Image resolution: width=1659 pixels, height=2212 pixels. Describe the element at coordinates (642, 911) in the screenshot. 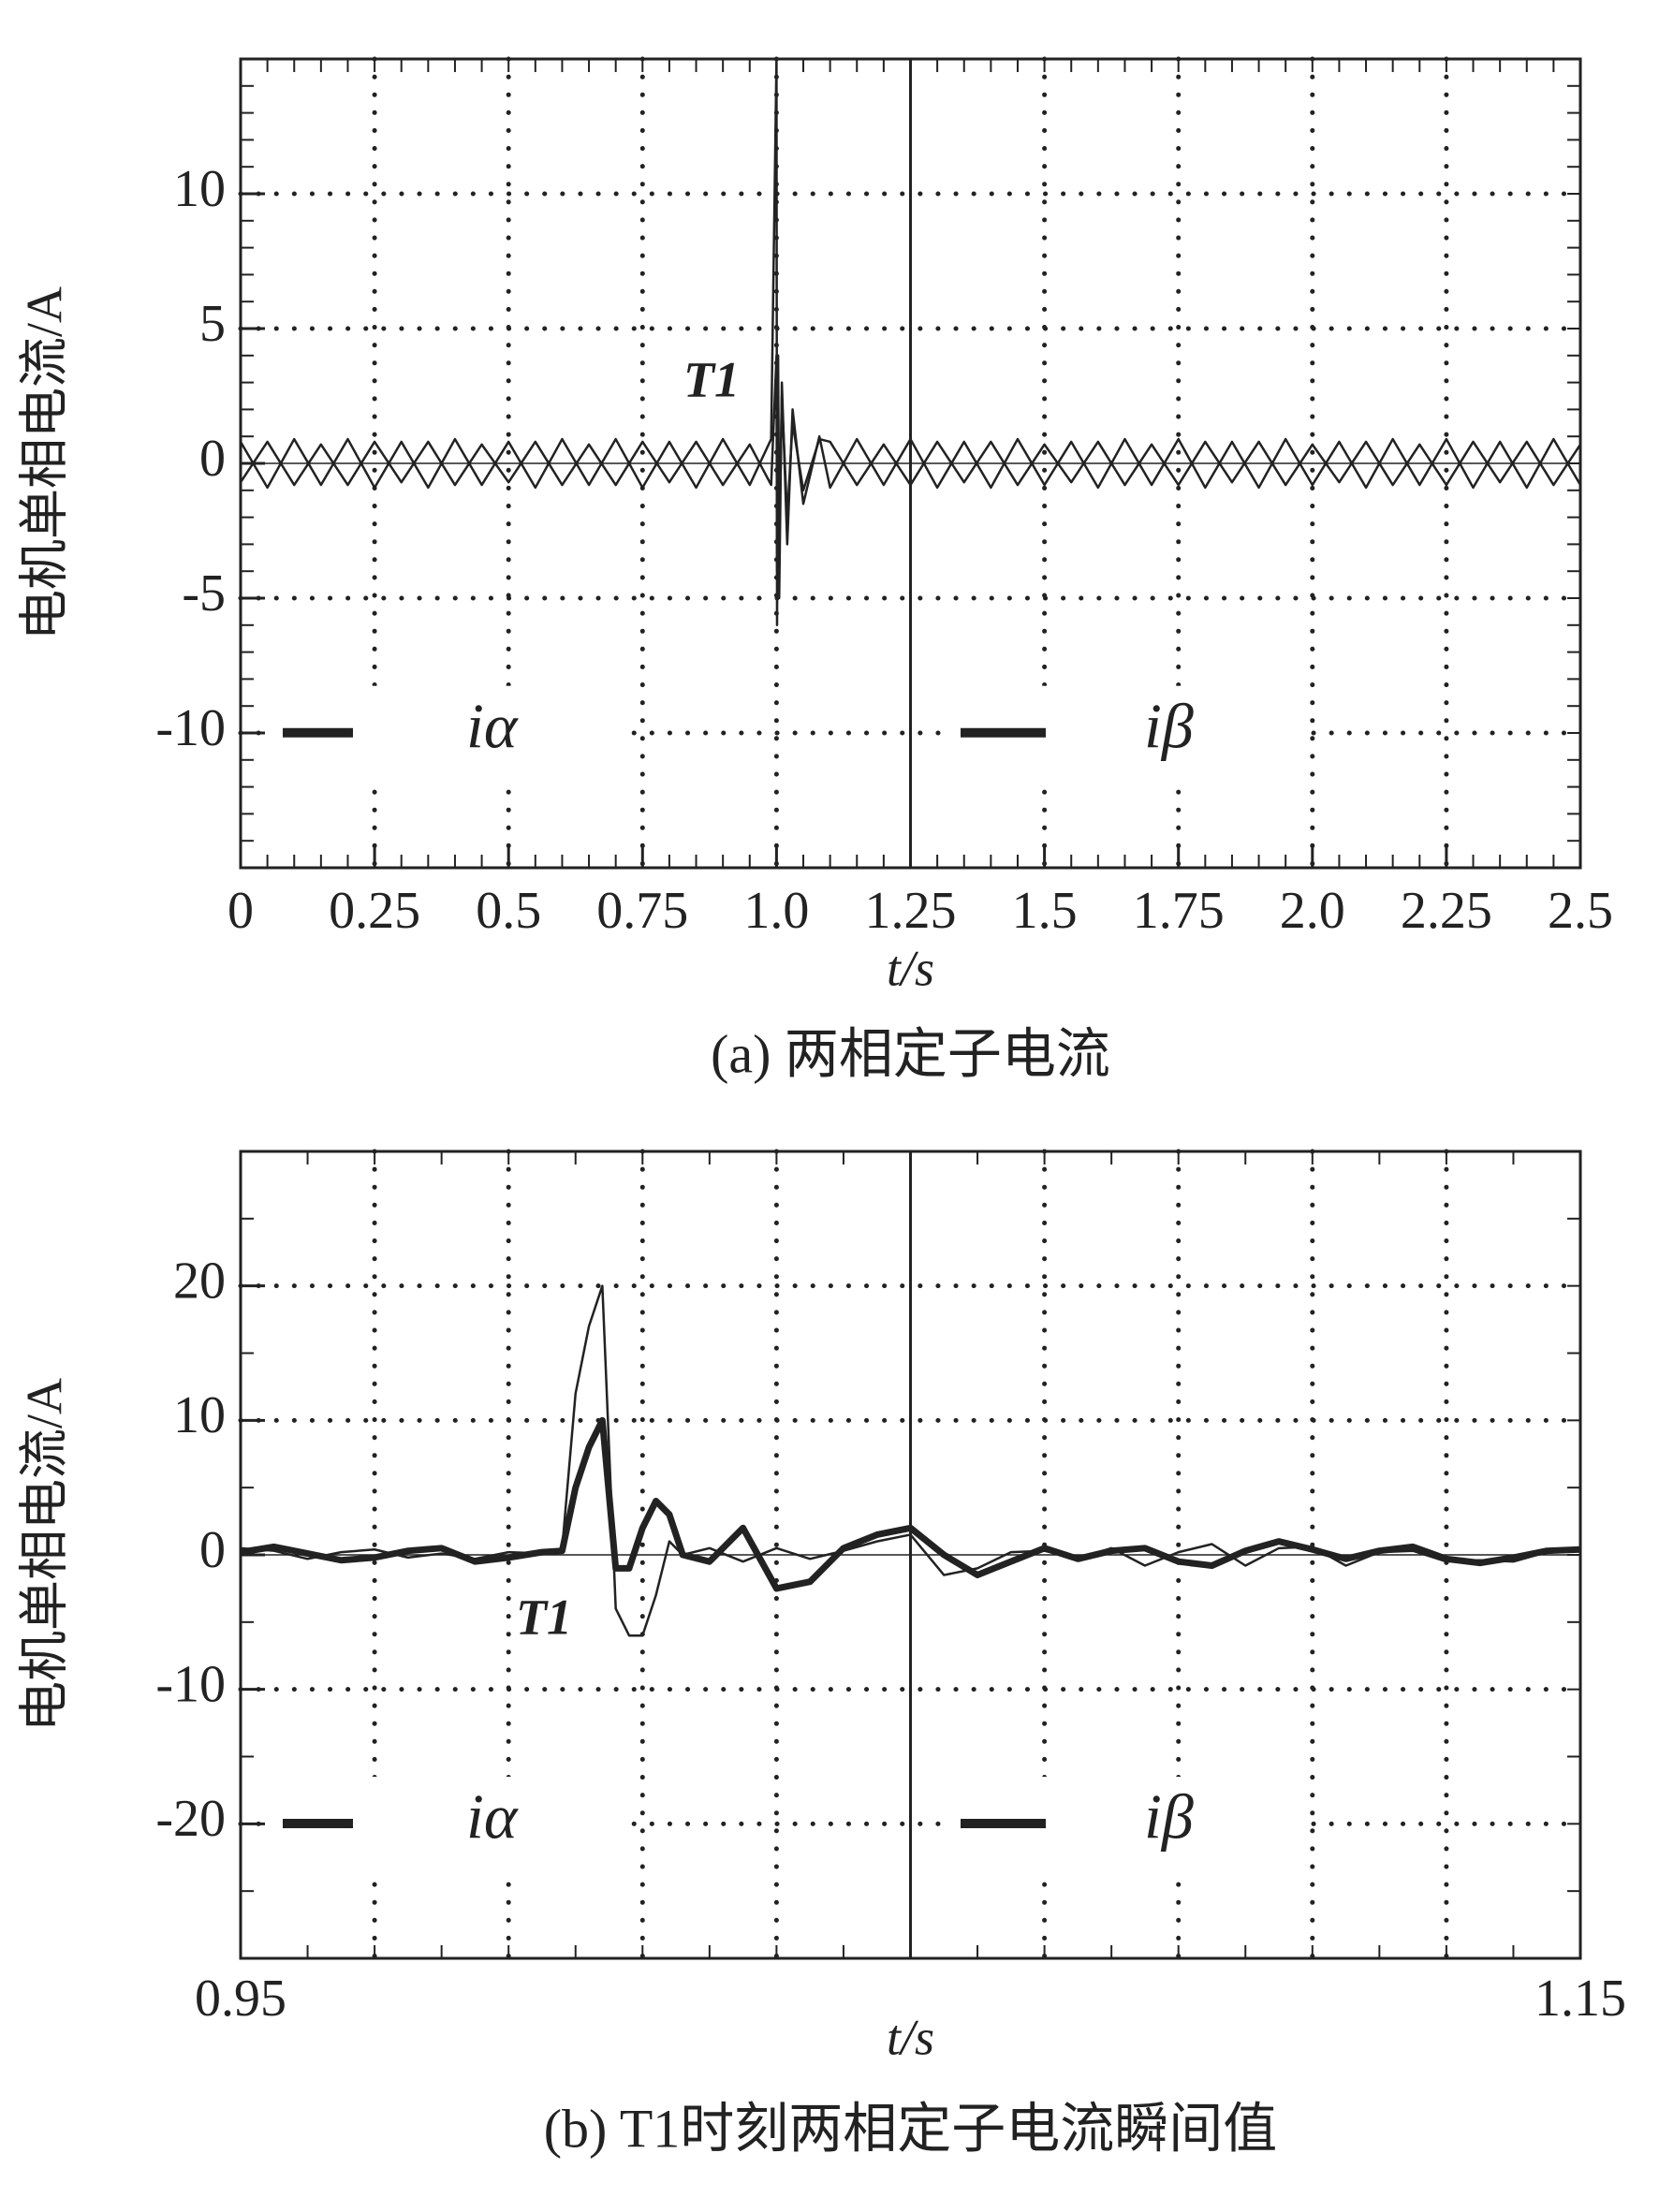

I see `x-tick-label: 0.75` at that location.